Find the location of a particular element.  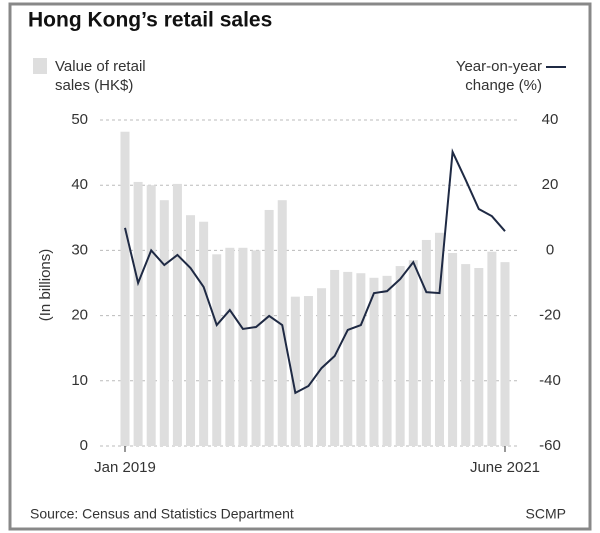

x-tick-label: Jan 2019 is located at coordinates (125, 467).